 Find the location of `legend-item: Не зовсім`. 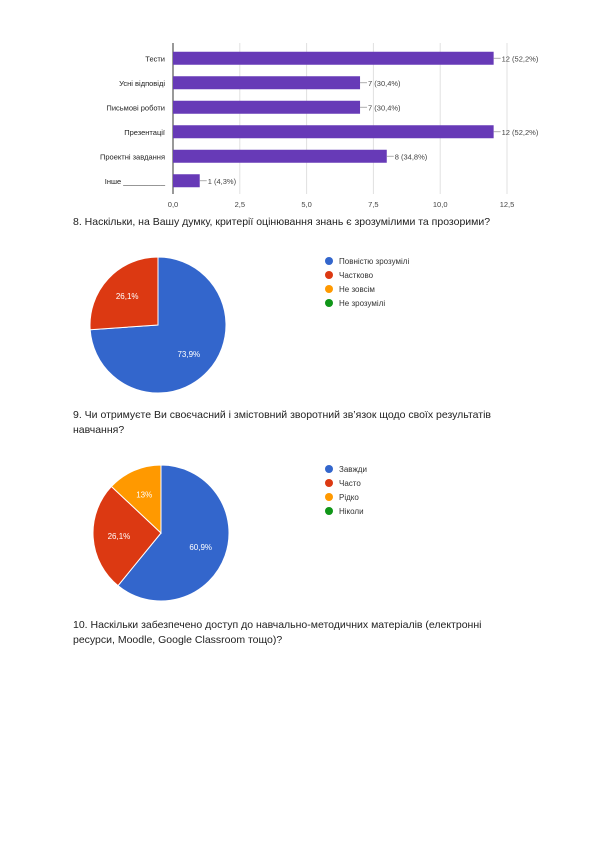

legend-item: Не зовсім is located at coordinates (350, 289).